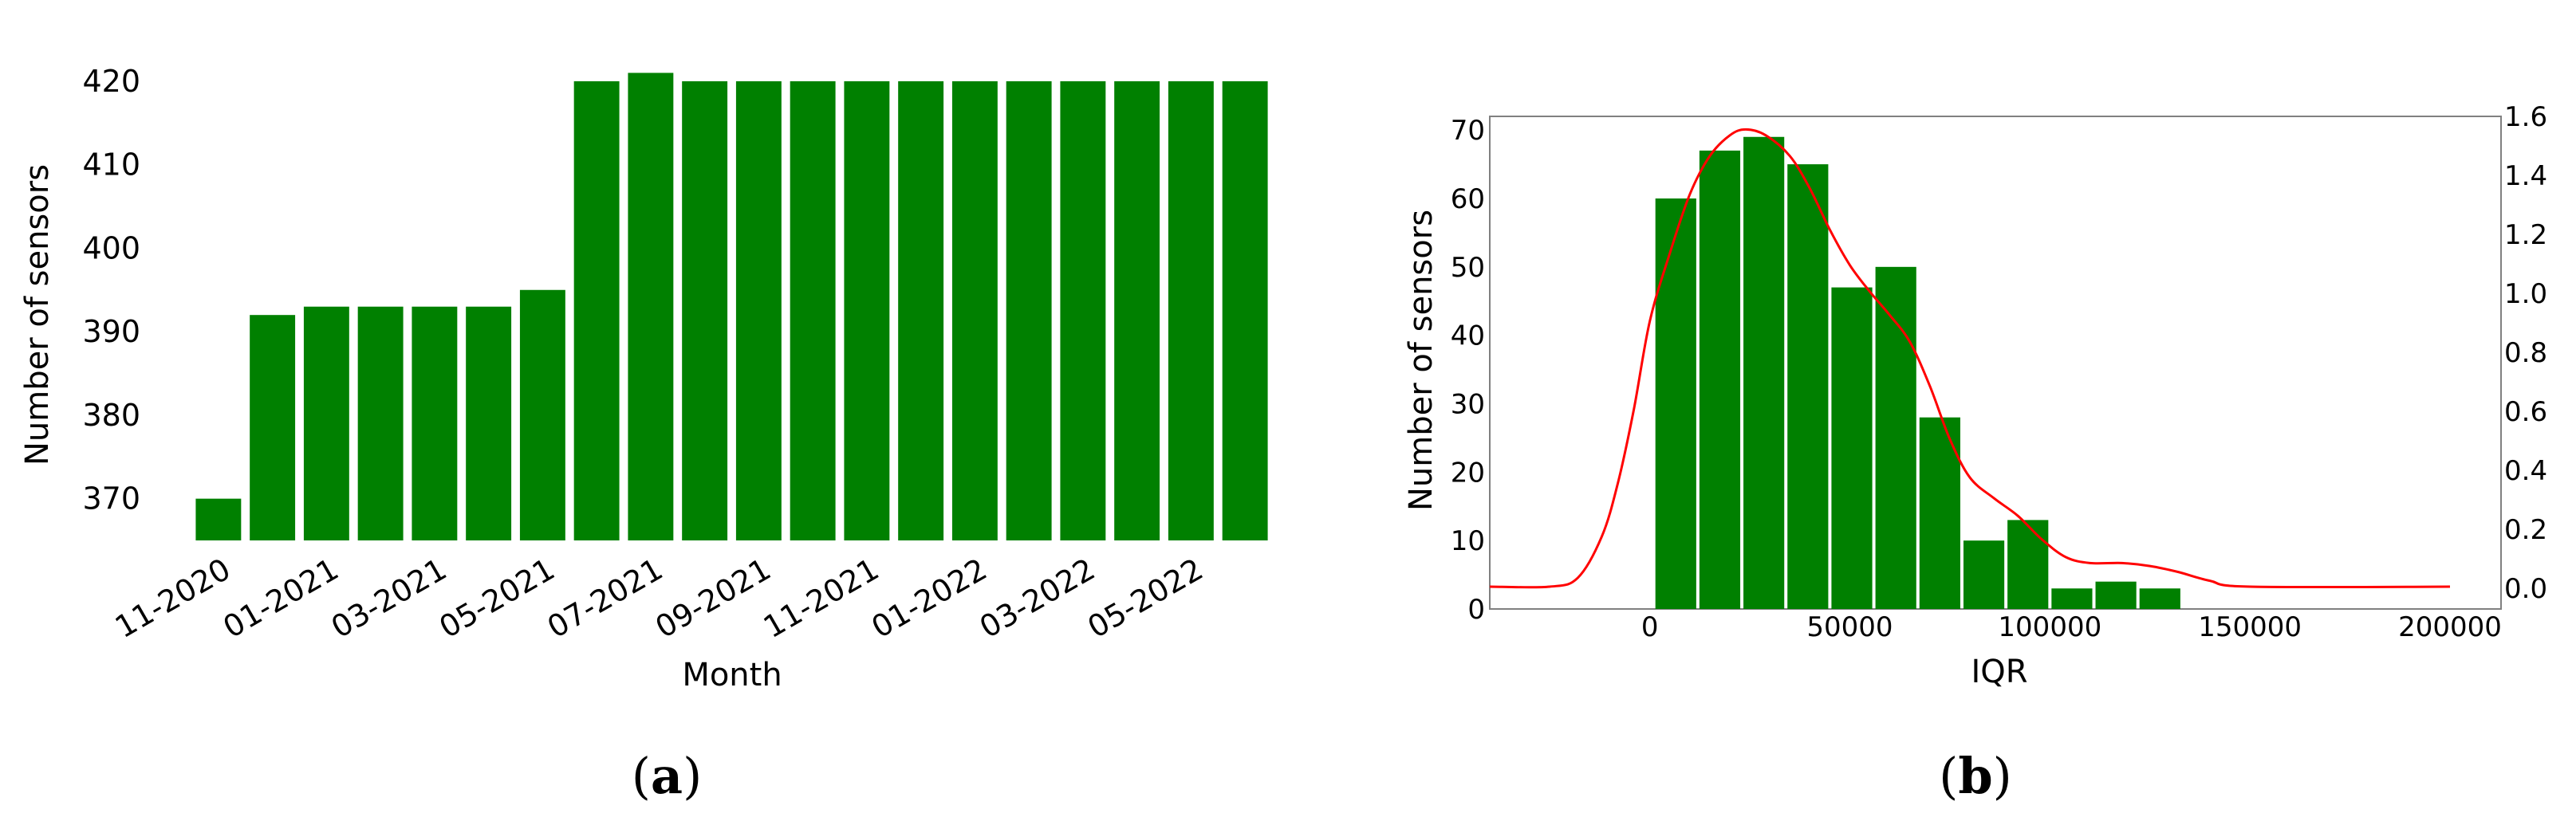 Image resolution: width=2576 pixels, height=821 pixels. Describe the element at coordinates (2525, 294) in the screenshot. I see `panel-b-secondary-y-tick-label: 1.0` at that location.